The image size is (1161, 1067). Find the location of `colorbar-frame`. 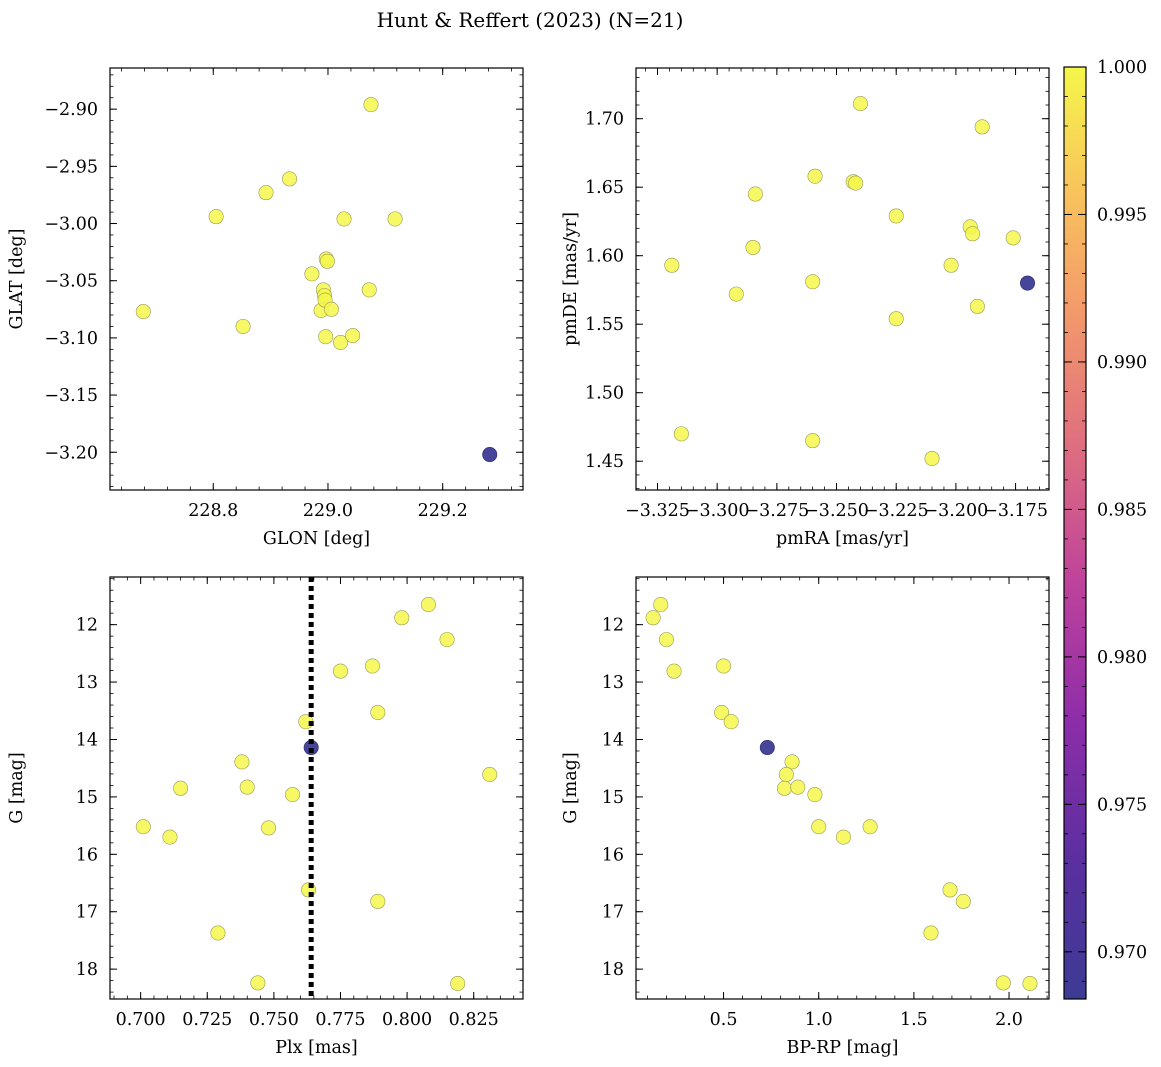

colorbar-frame is located at coordinates (1075, 533).